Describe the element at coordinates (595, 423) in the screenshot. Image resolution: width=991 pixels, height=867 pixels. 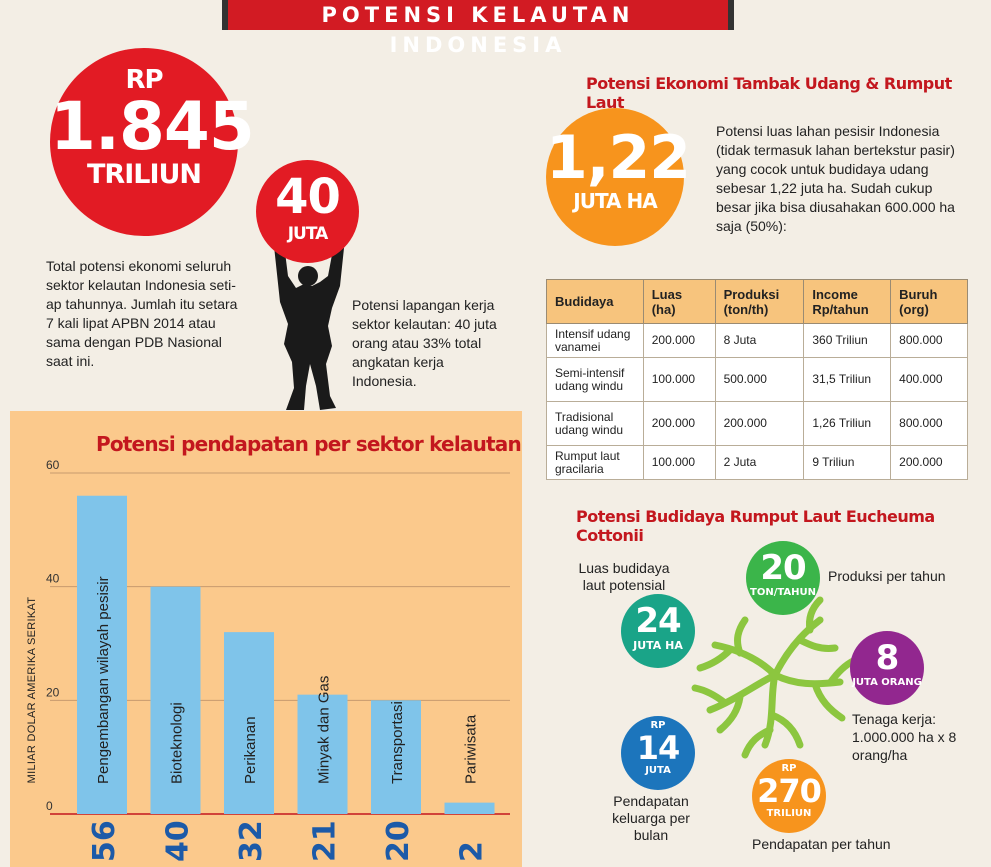
I see `table-cell: Tradisional udang windu` at that location.